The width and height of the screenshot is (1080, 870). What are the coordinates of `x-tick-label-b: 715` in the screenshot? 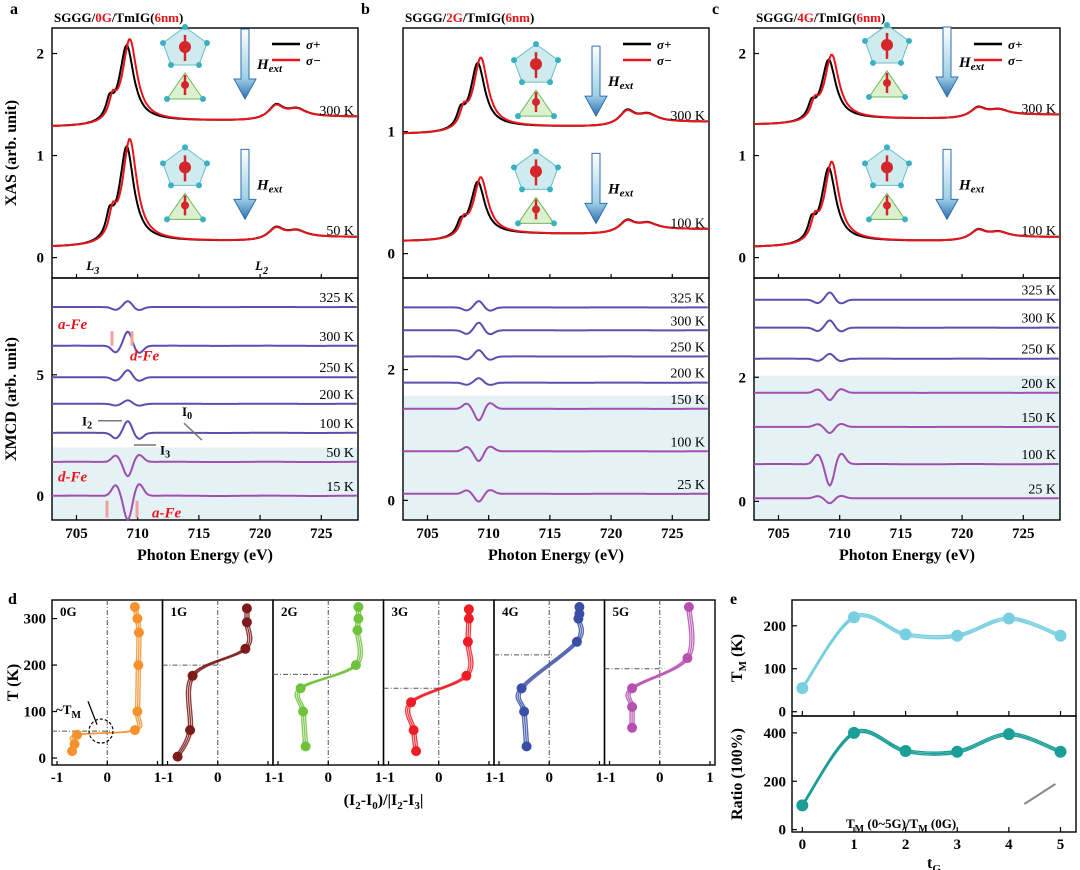 It's located at (550, 534).